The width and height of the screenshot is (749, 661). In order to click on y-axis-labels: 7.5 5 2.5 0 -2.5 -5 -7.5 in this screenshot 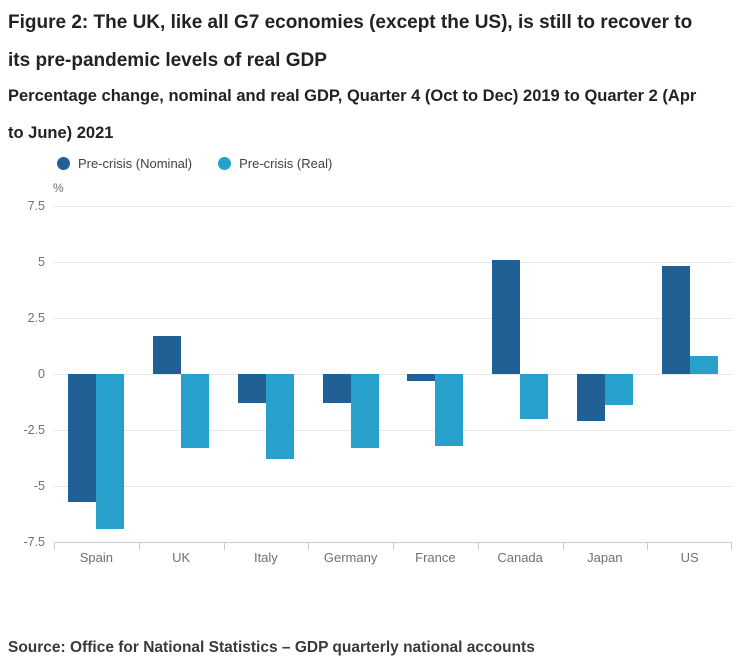, I will do `click(22, 374)`.